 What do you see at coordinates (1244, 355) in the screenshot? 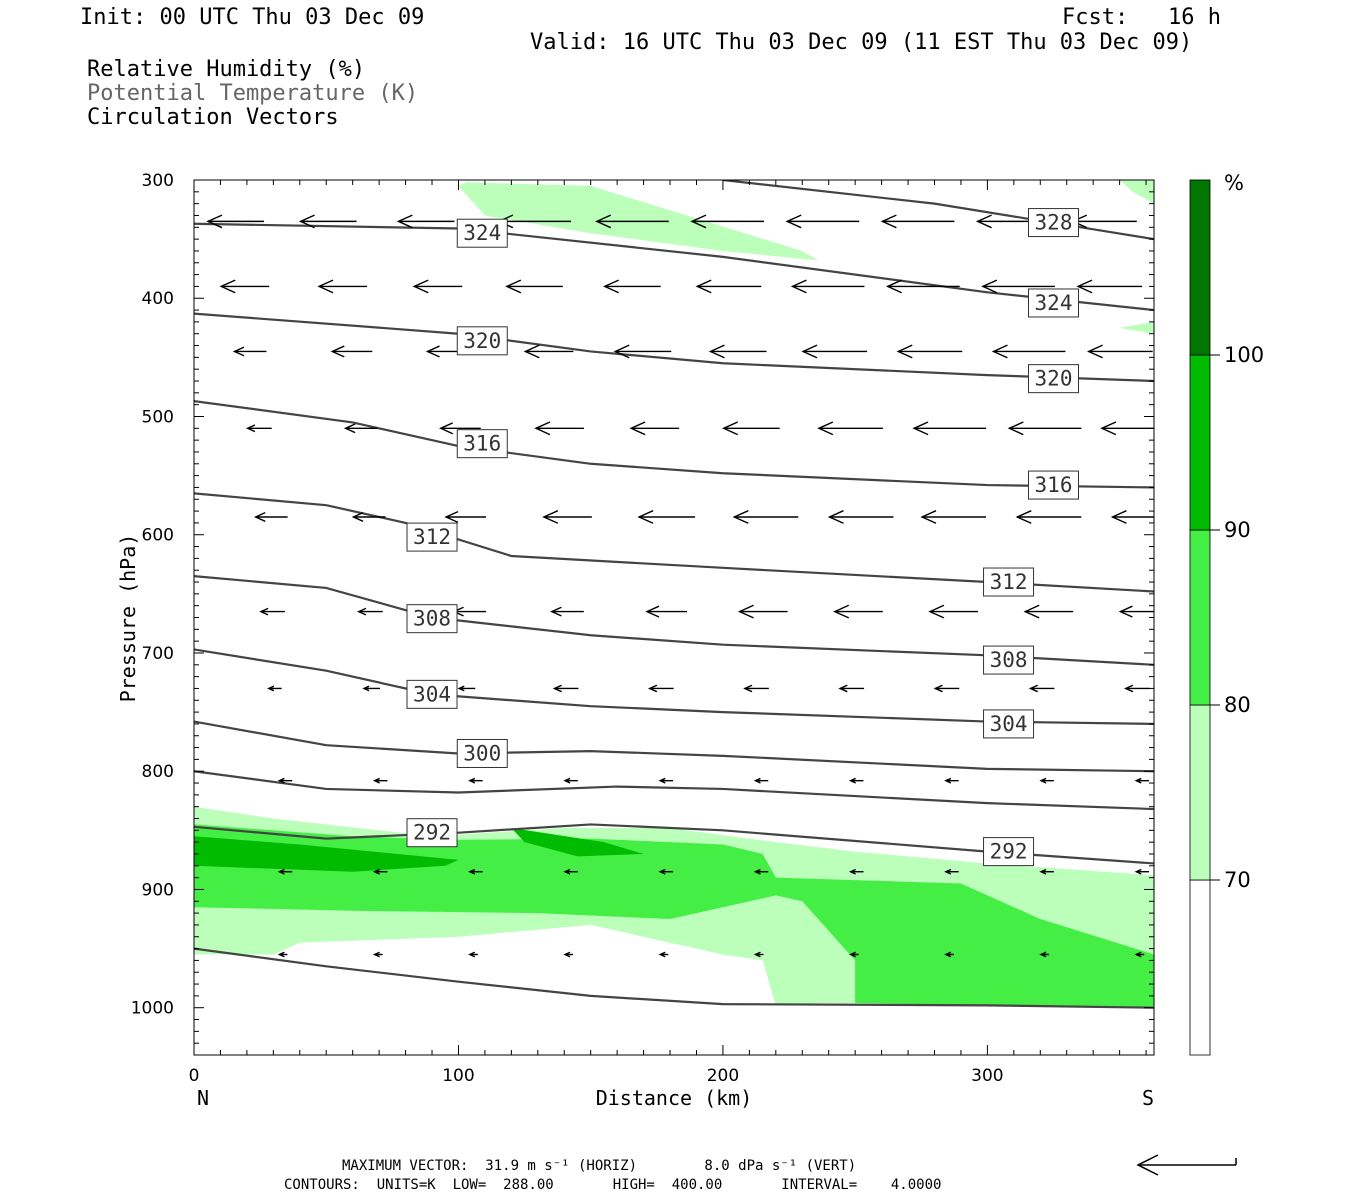
I see `colorbar-level-label: 100` at bounding box center [1244, 355].